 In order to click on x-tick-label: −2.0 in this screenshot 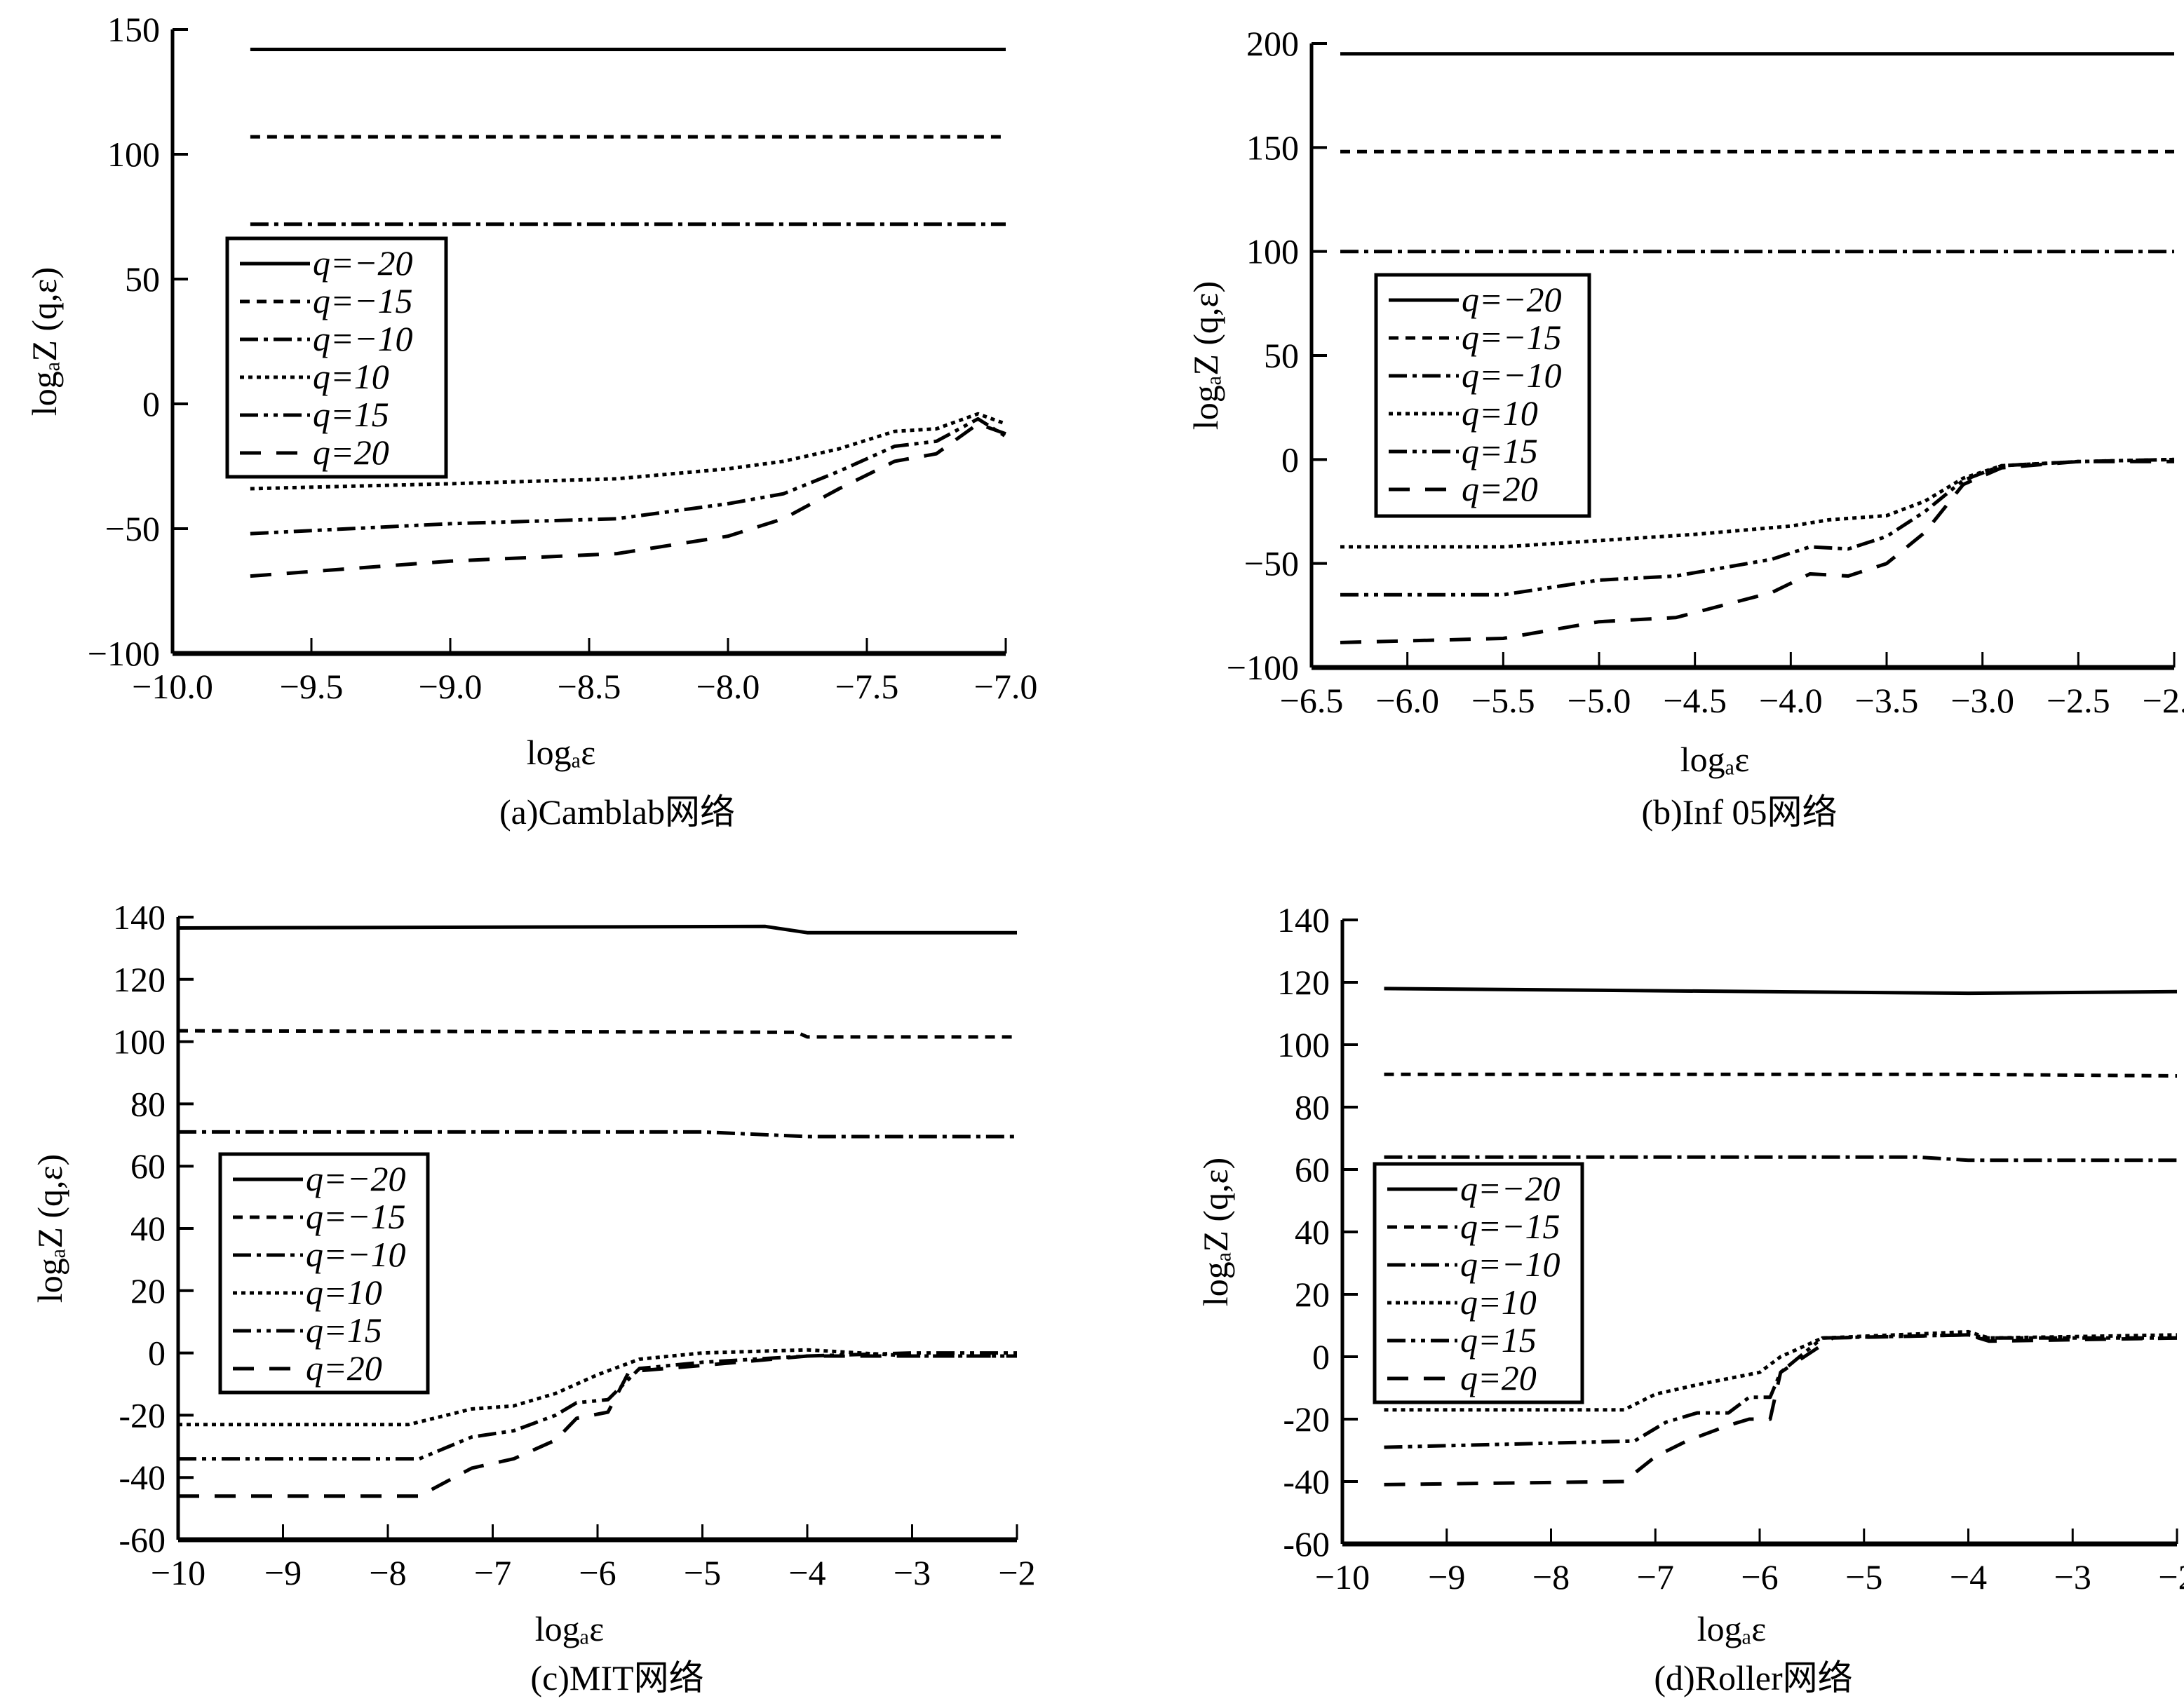, I will do `click(2163, 700)`.